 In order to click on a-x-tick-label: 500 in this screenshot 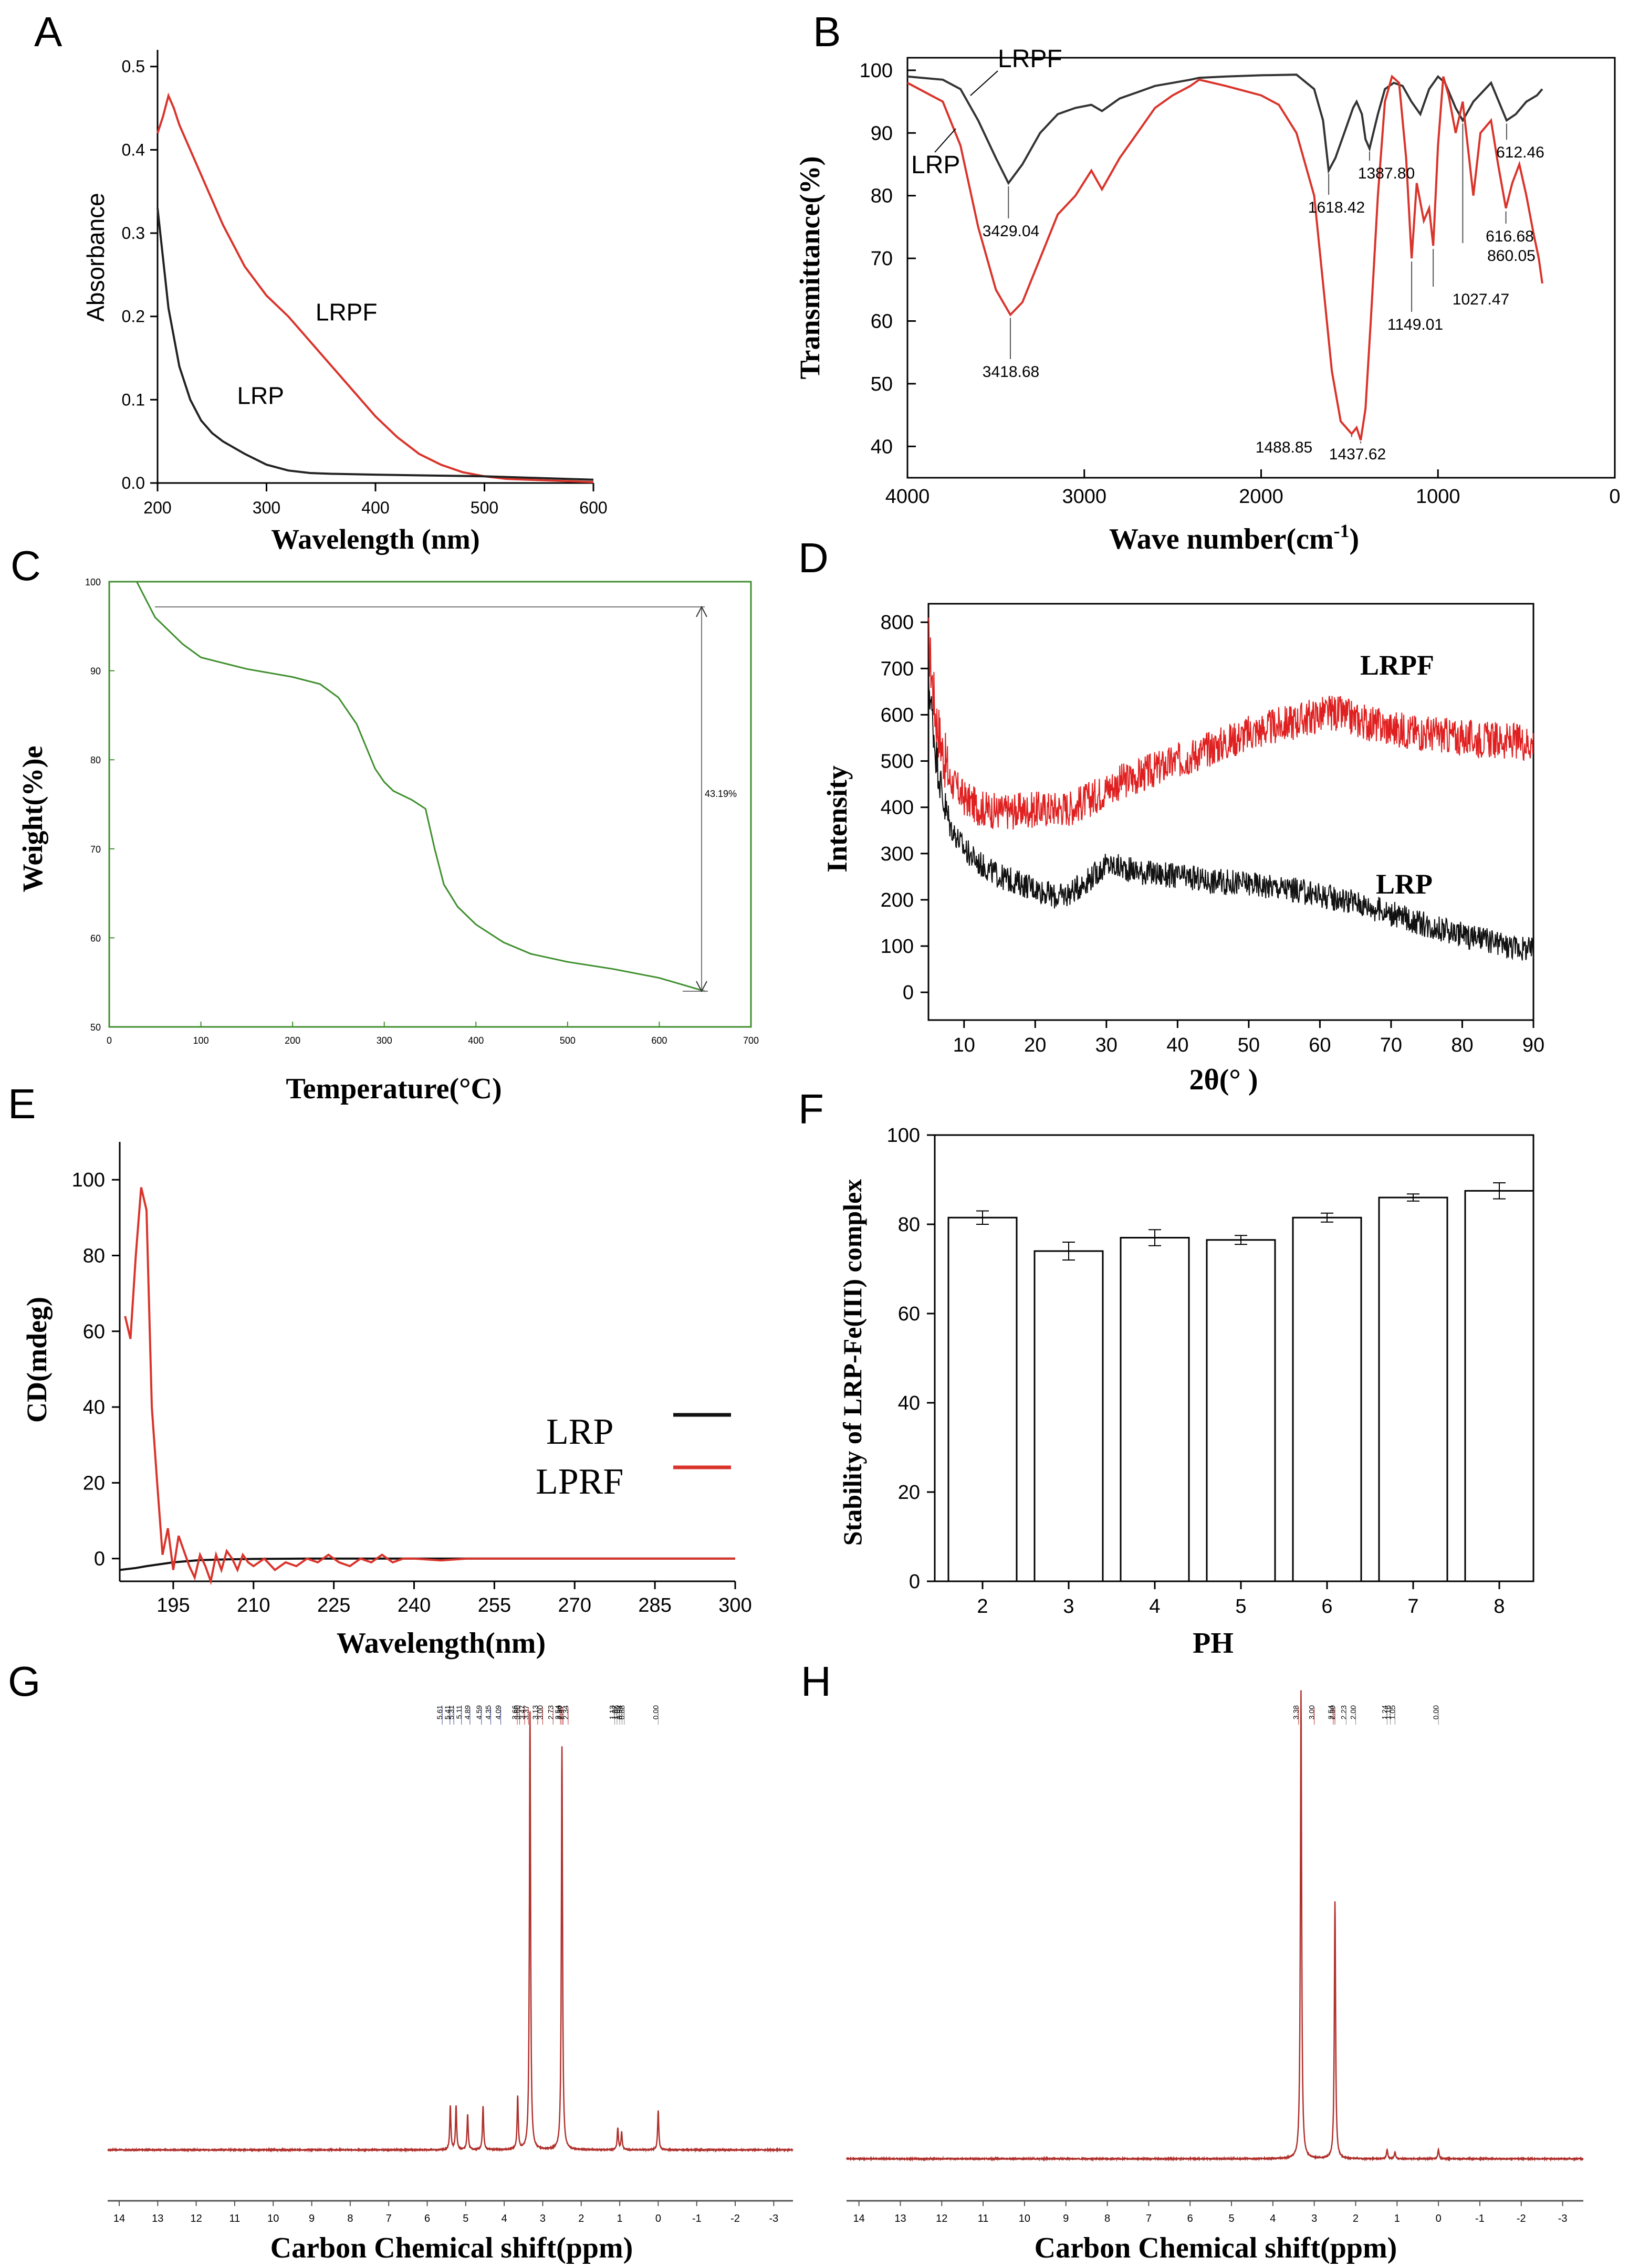, I will do `click(484, 507)`.